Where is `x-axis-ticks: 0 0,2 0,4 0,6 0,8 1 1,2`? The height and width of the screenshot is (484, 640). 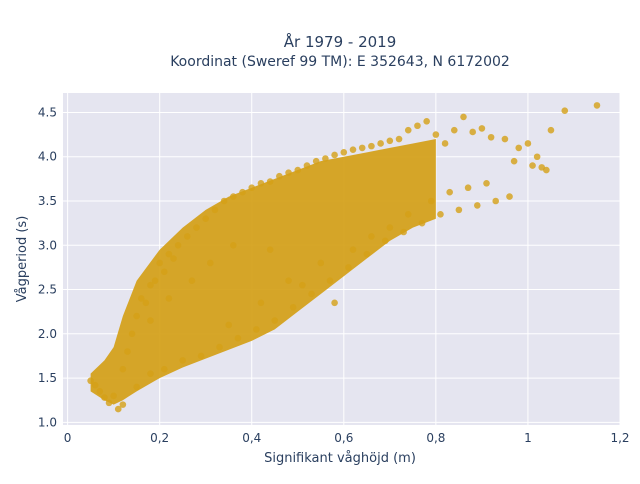 x-axis-ticks: 0 0,2 0,4 0,6 0,8 1 1,2 is located at coordinates (347, 438).